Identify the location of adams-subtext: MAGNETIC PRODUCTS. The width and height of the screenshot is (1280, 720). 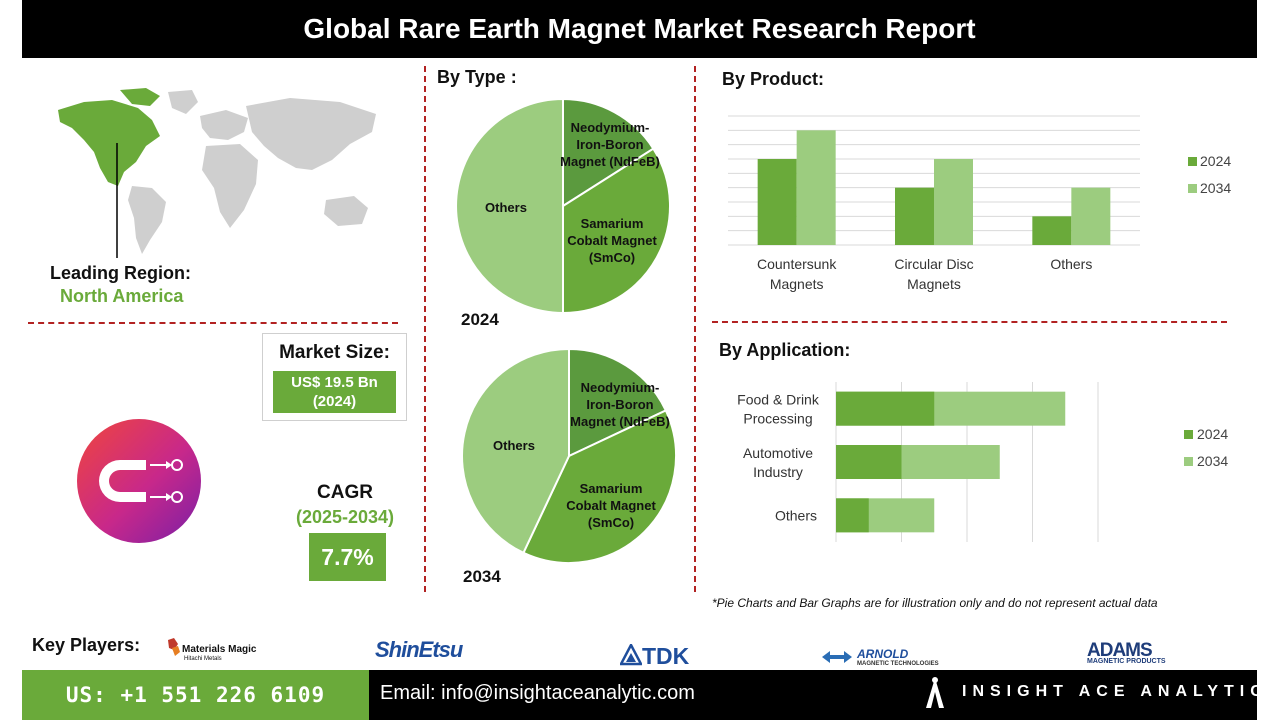
(1126, 661).